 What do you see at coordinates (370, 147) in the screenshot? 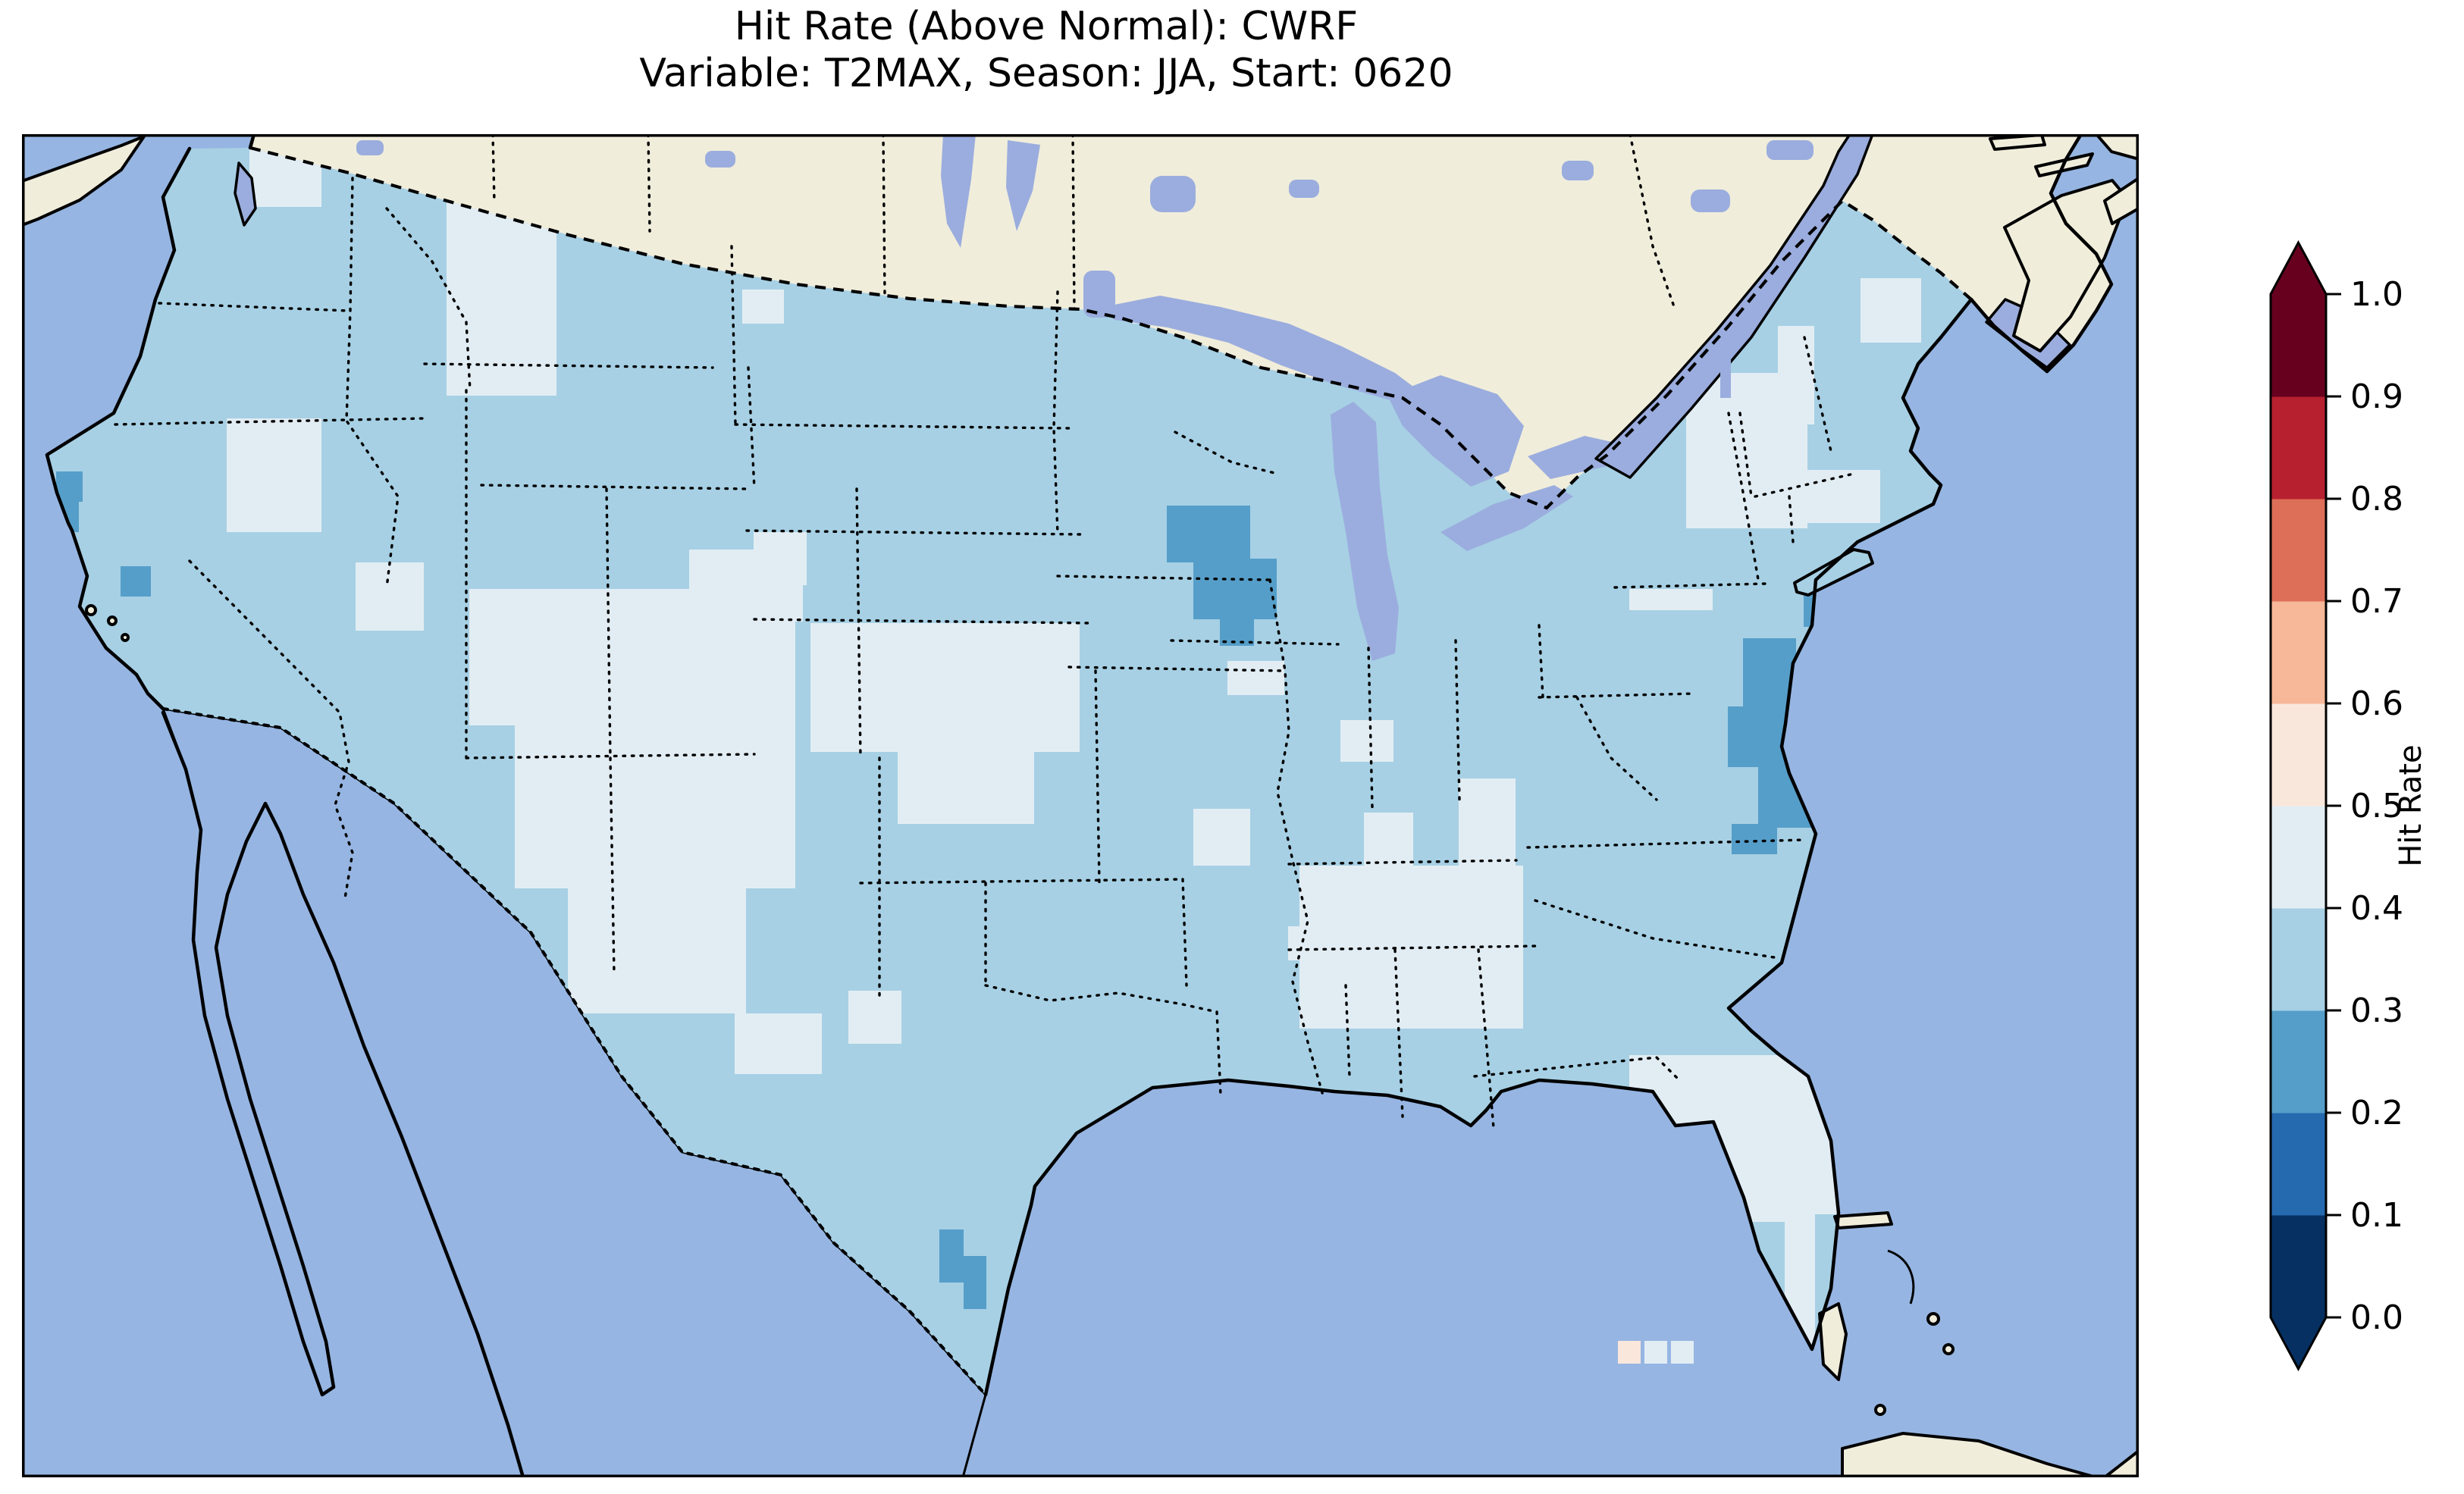
I see `bc-lake` at bounding box center [370, 147].